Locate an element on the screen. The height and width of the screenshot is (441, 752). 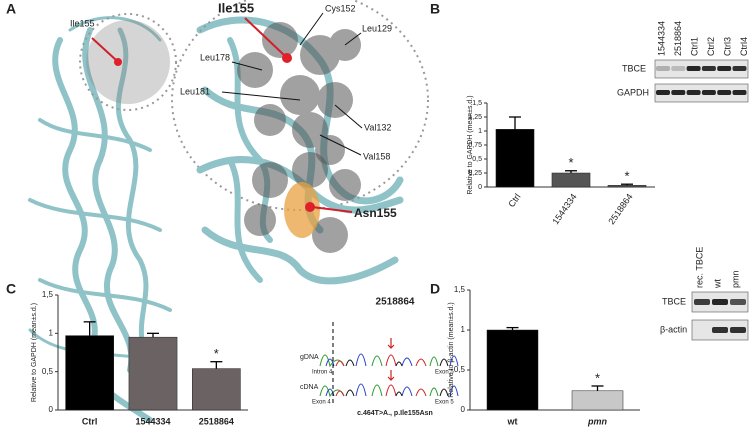
blot-lane-label: pmn is located at coordinates (735, 279).